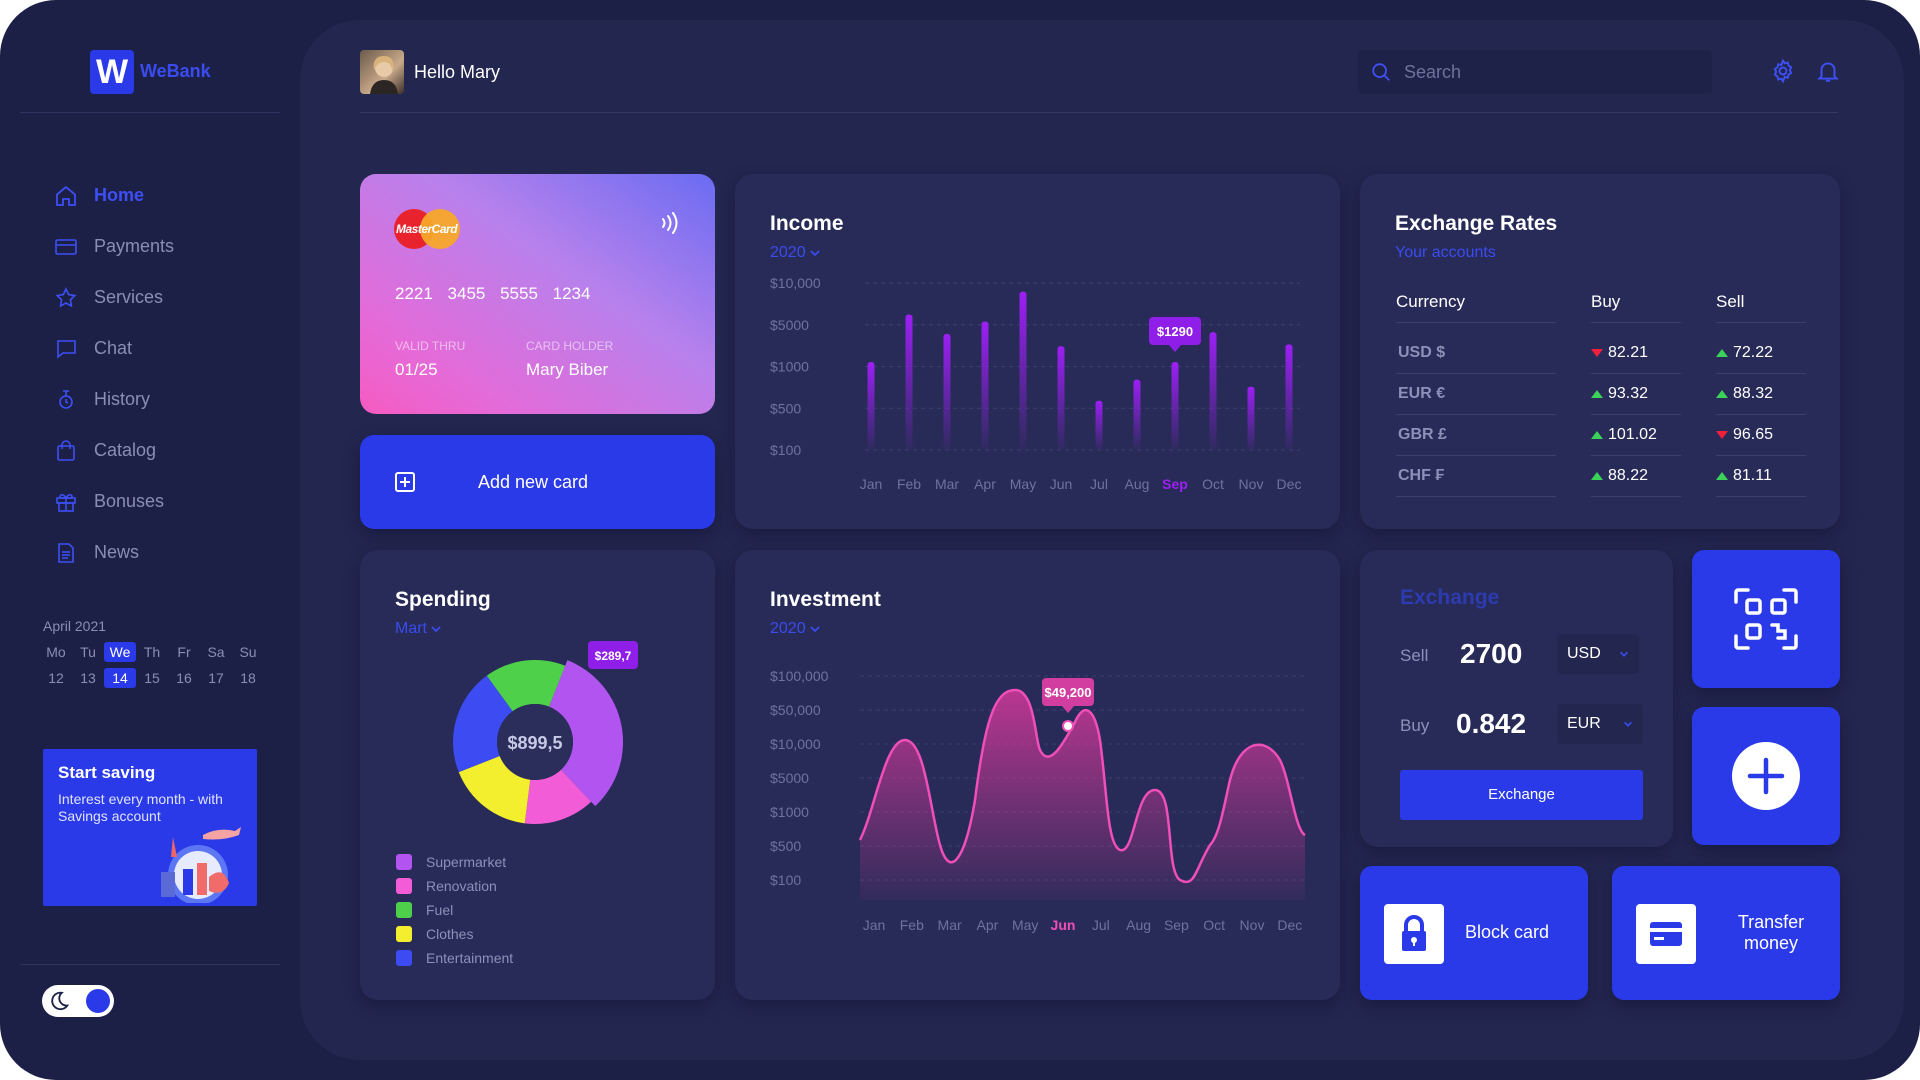 The height and width of the screenshot is (1080, 1920). Describe the element at coordinates (60, 1001) in the screenshot. I see `moon-icon` at that location.